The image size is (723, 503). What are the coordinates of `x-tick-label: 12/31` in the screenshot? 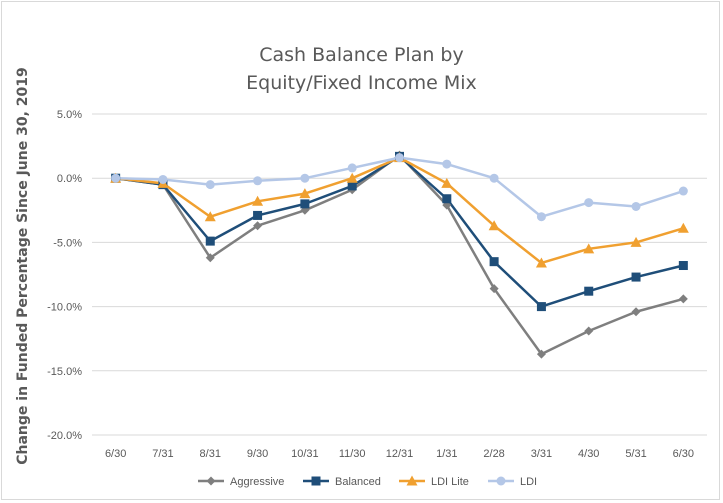 It's located at (400, 454).